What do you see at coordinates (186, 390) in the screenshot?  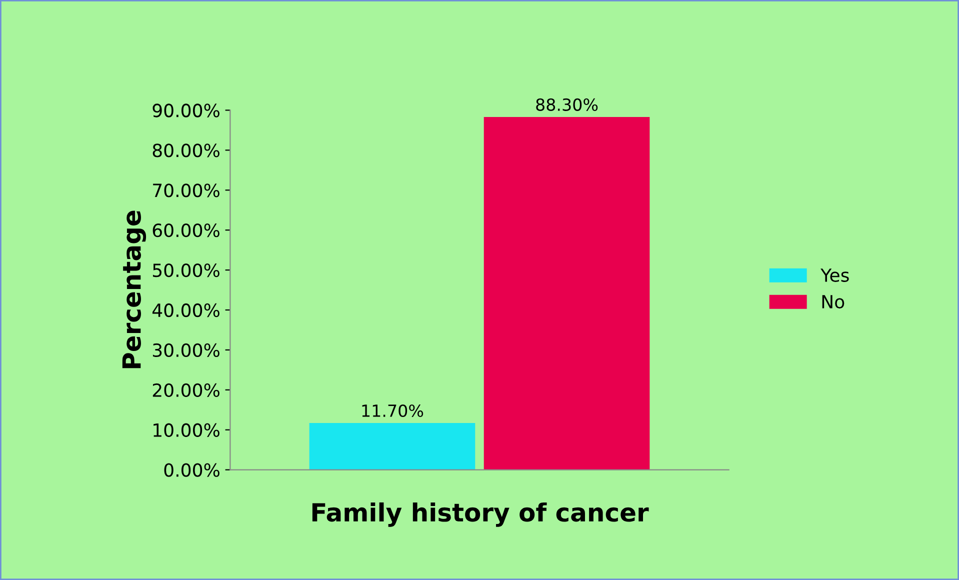 I see `y-tick-label: 20.00%` at bounding box center [186, 390].